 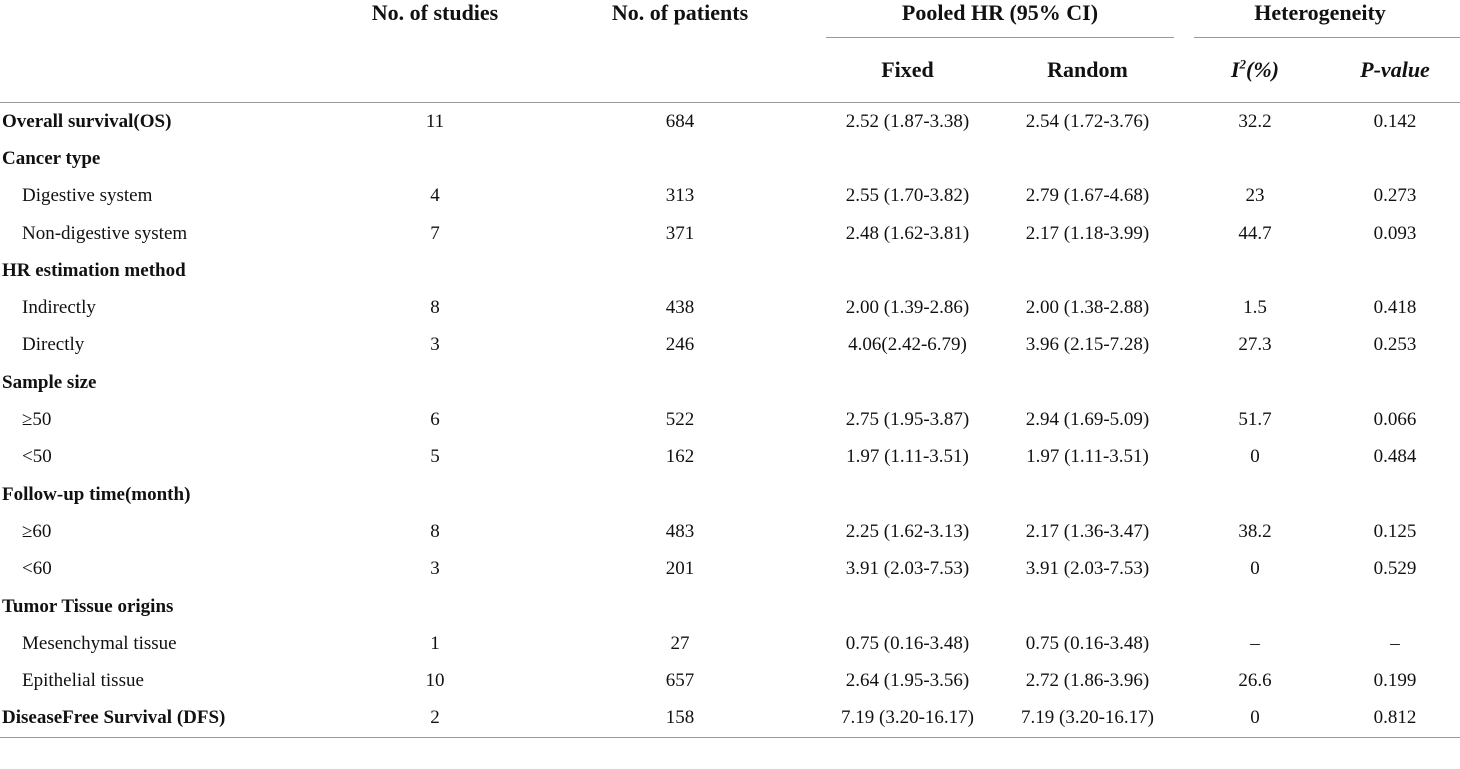 What do you see at coordinates (1255, 531) in the screenshot?
I see `cell-i2: 38.2` at bounding box center [1255, 531].